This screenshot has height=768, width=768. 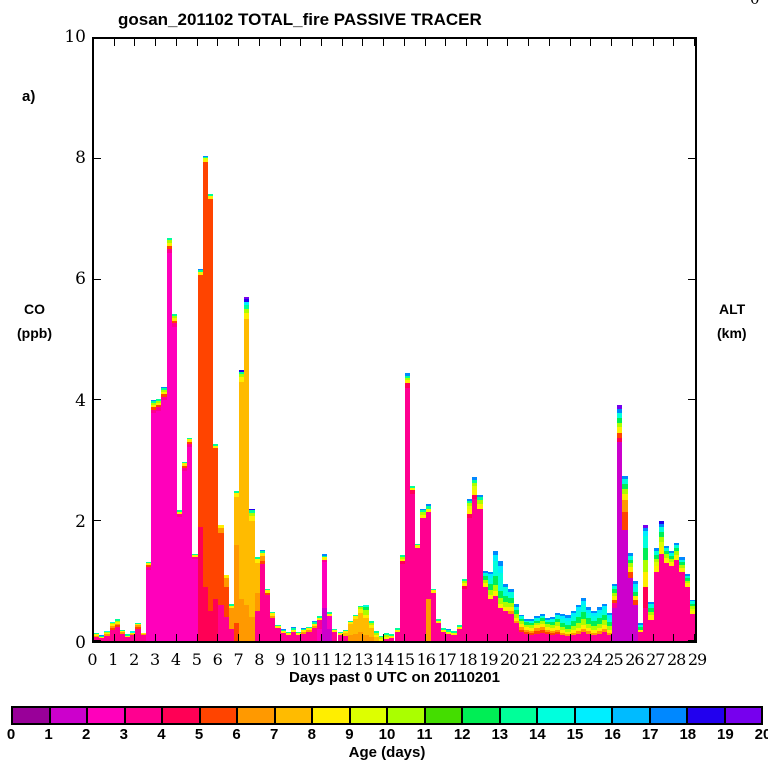 I want to click on colorbar-tick-label: 1, so click(x=48, y=734).